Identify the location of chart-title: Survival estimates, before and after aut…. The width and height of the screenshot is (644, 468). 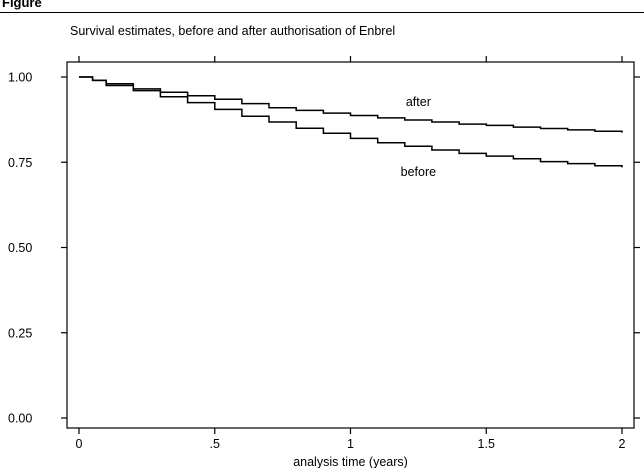
(232, 31).